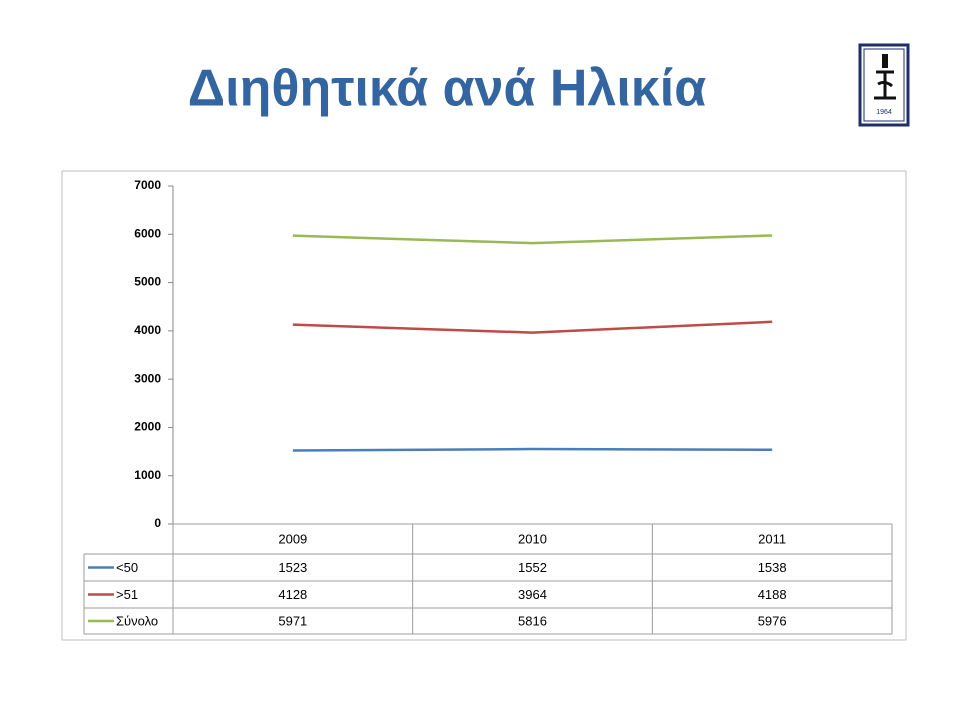 The width and height of the screenshot is (960, 720). I want to click on x-tick-label: 2011, so click(772, 538).